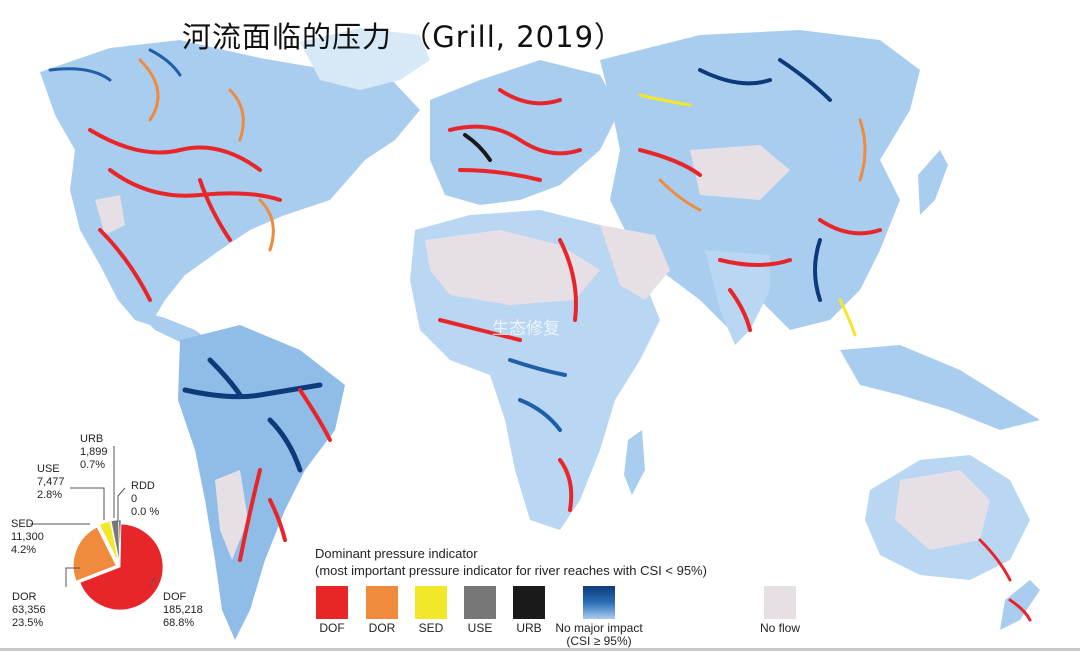  I want to click on pie-label-use-name: USE, so click(48, 469).